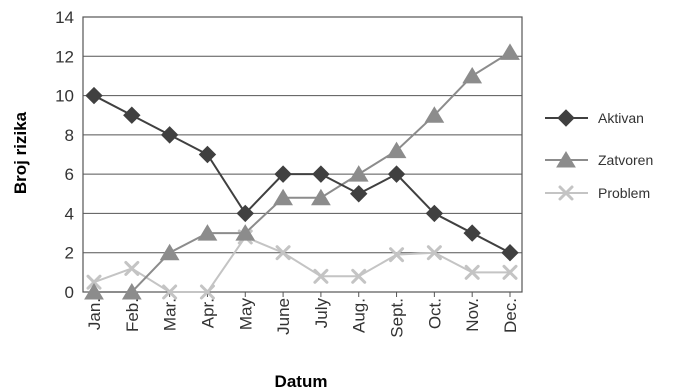  I want to click on x-tick-label: Oct., so click(434, 313).